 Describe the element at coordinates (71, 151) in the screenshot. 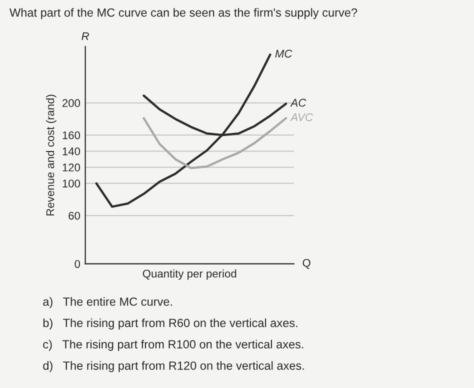

I see `y-tick-label: 140` at that location.